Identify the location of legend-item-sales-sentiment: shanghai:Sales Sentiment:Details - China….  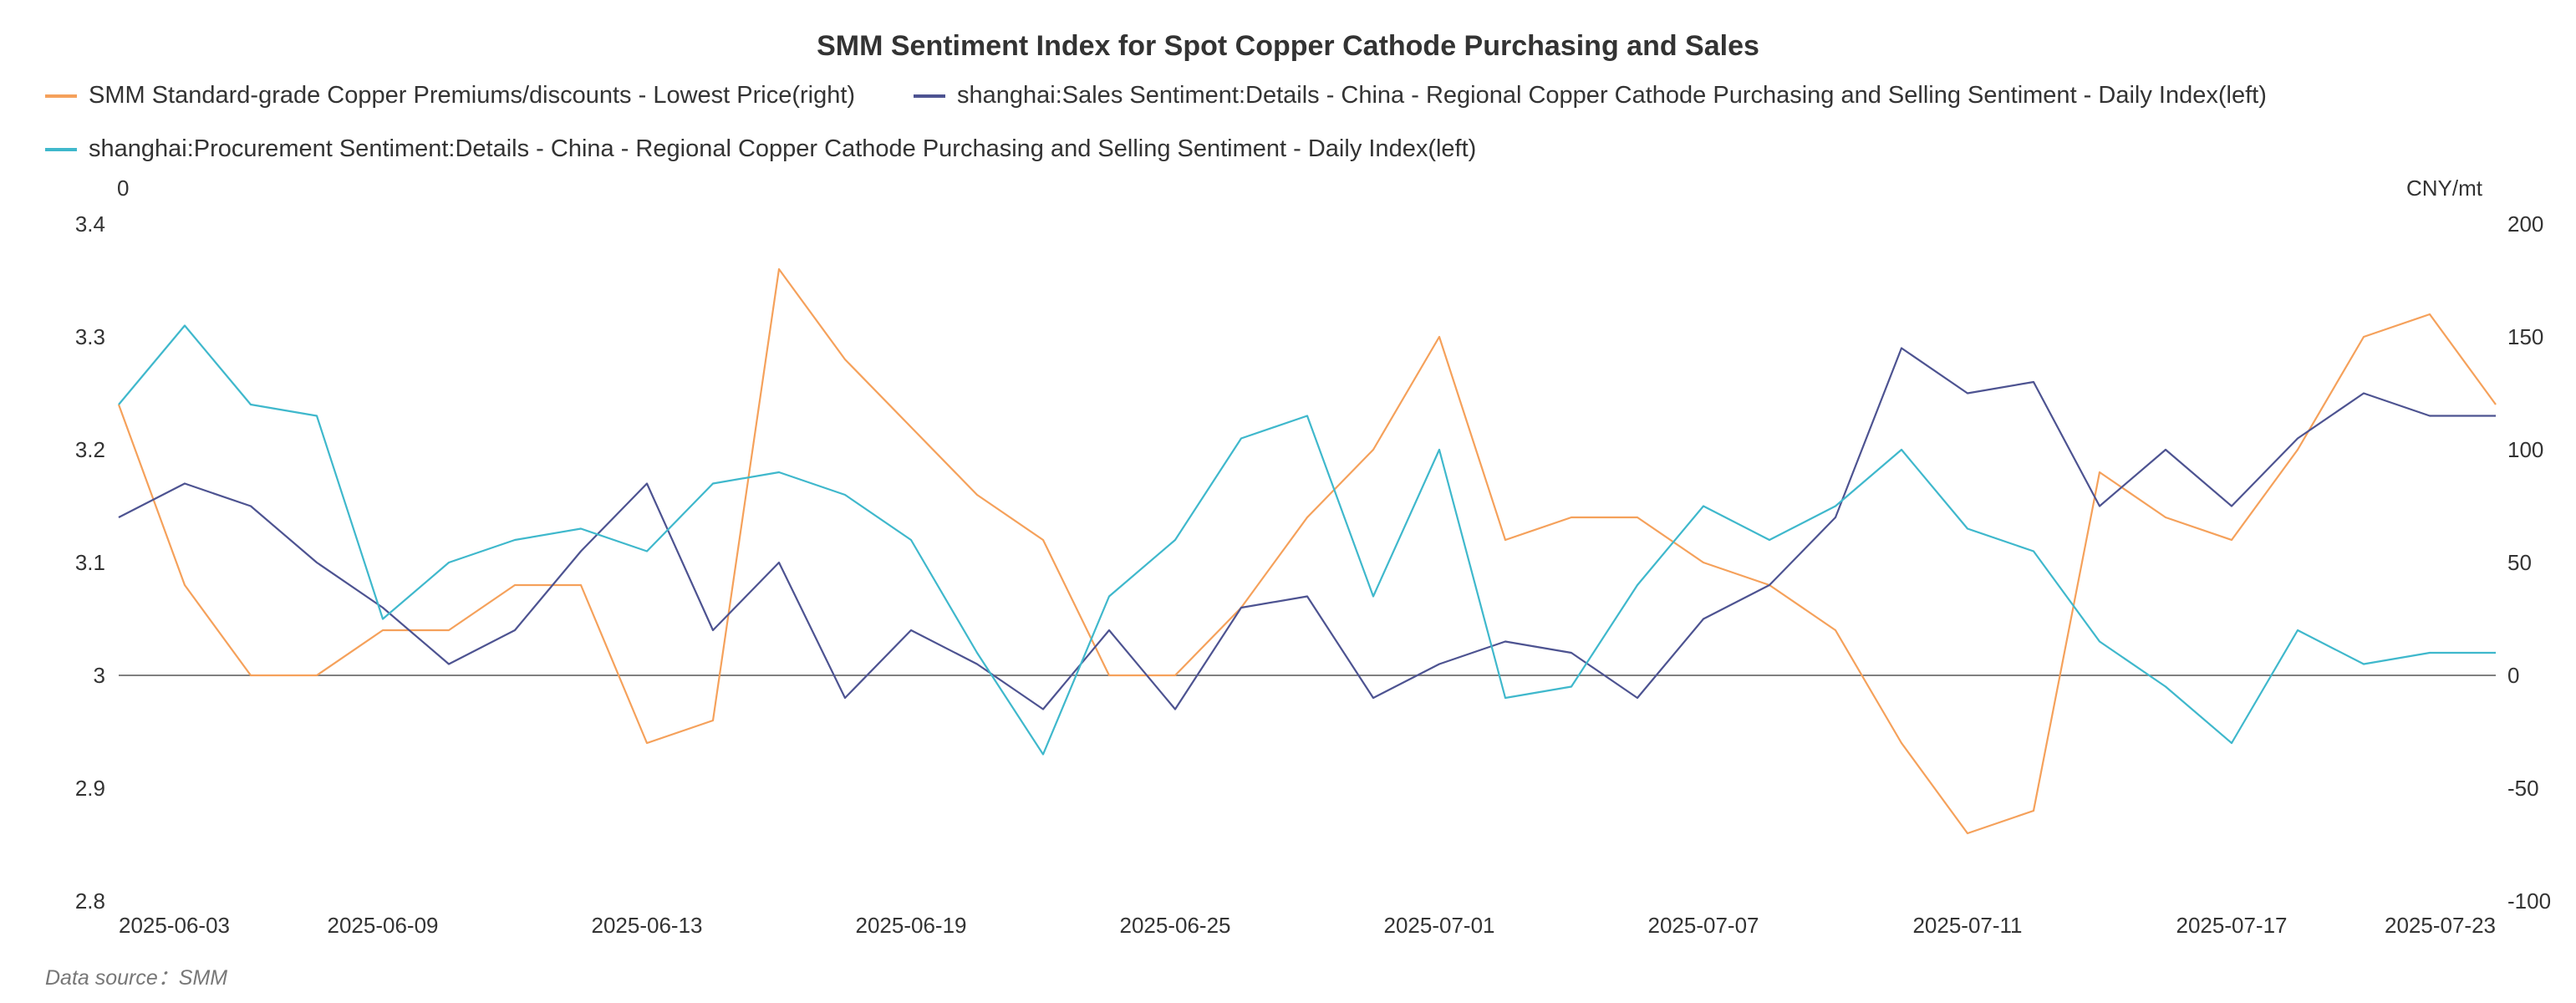
(1590, 95).